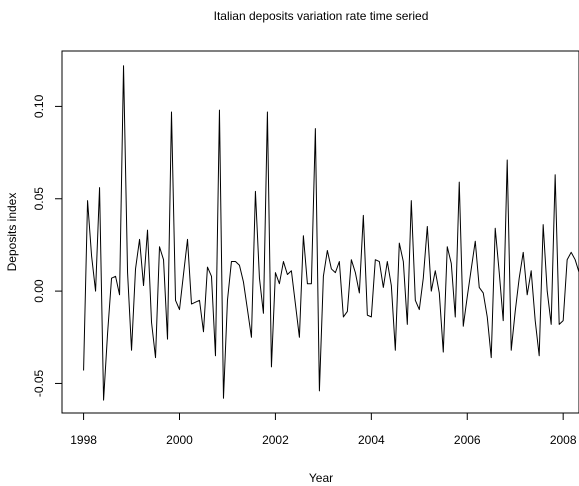  Describe the element at coordinates (321, 478) in the screenshot. I see `x-axis-label: Year` at that location.